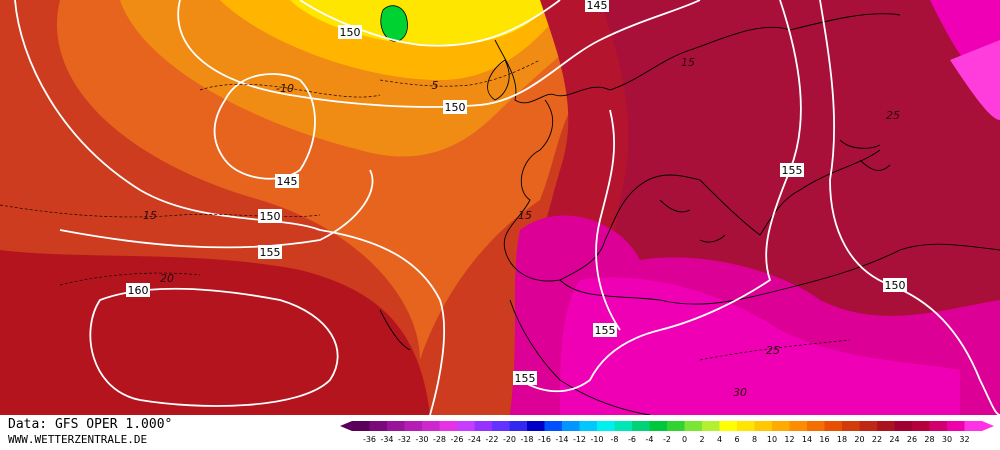 This screenshot has height=450, width=1000. What do you see at coordinates (684, 439) in the screenshot?
I see `colorbar-label: 0` at bounding box center [684, 439].